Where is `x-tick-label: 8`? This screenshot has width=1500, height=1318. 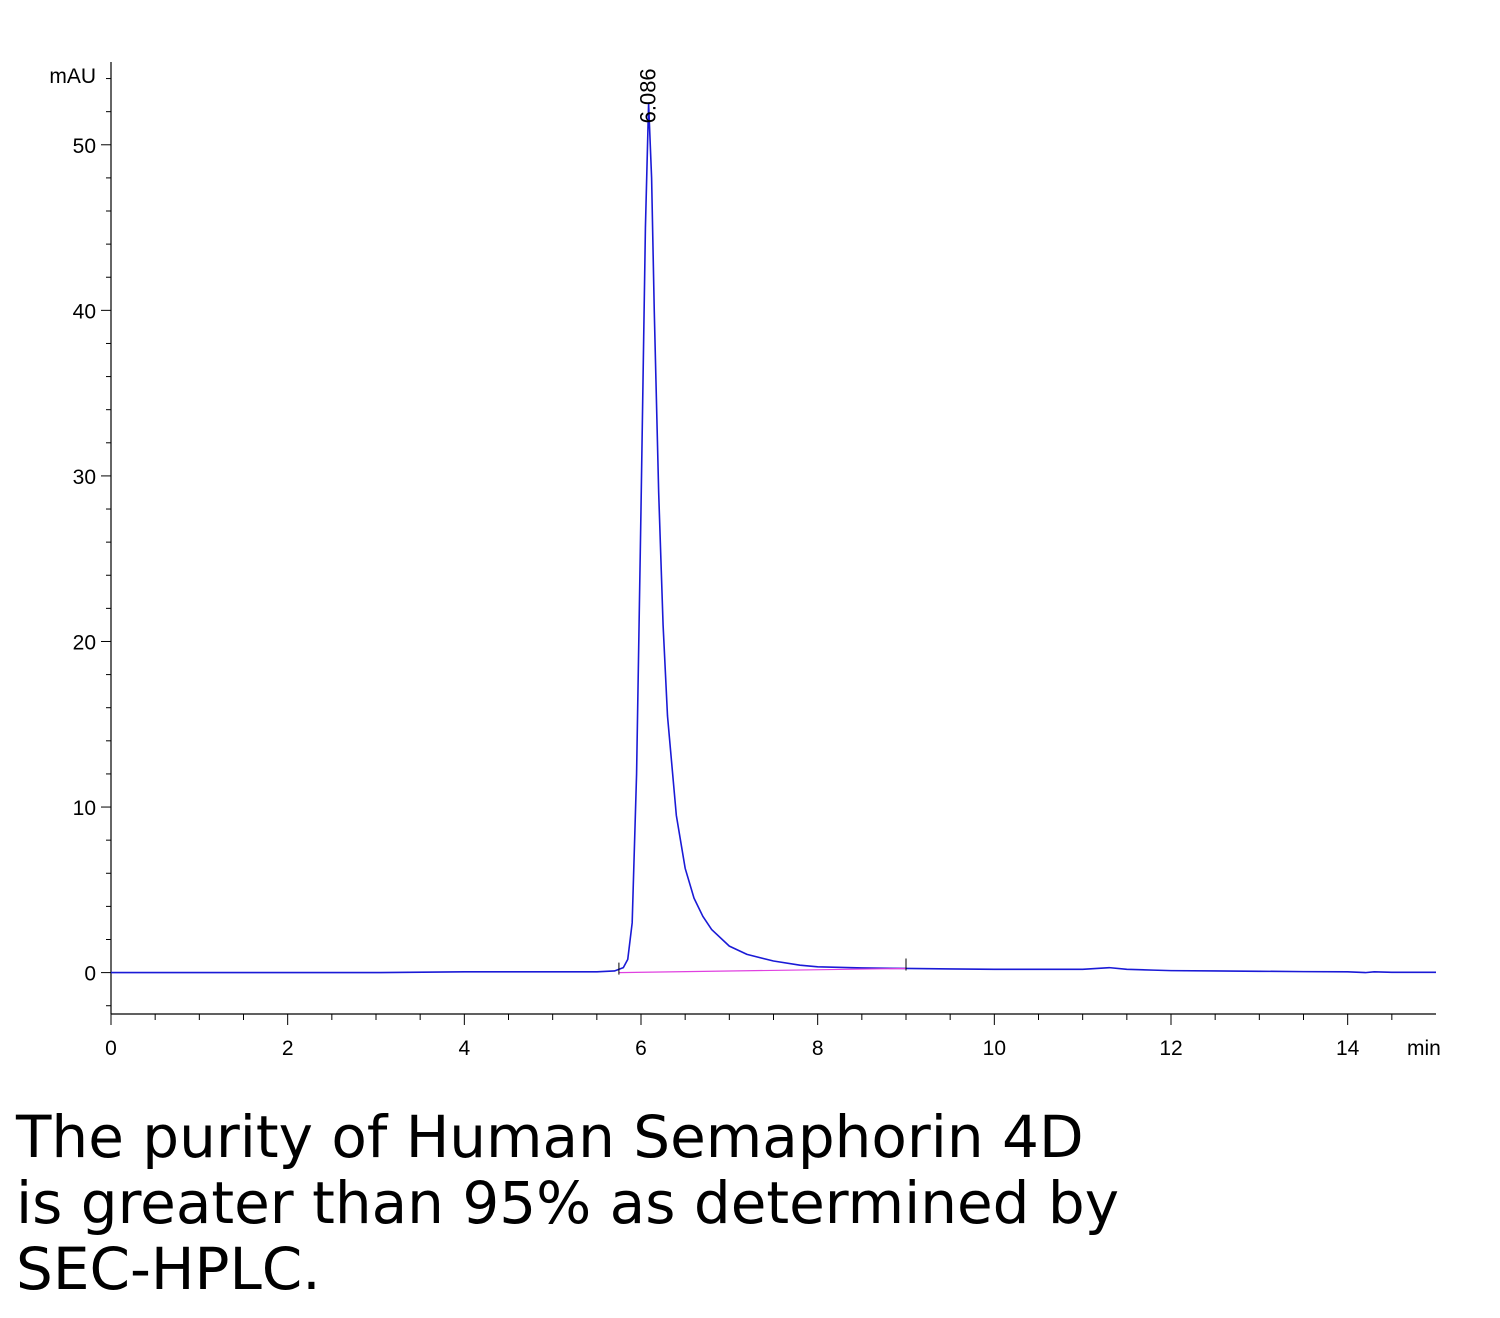
x-tick-label: 8 is located at coordinates (818, 1048).